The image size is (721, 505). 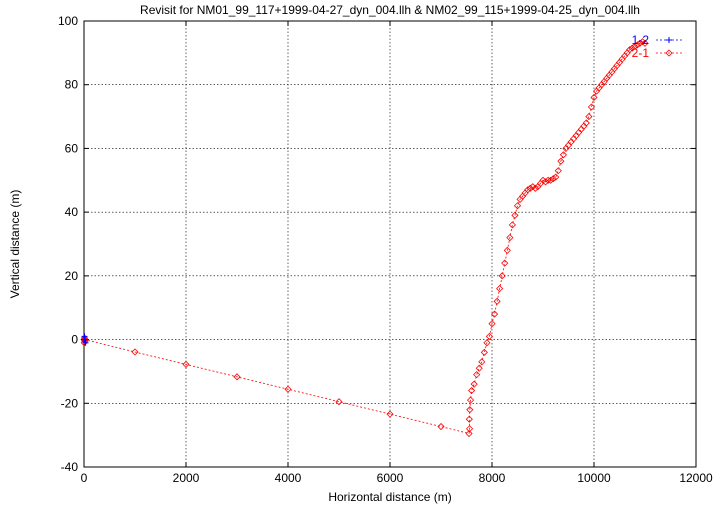 I want to click on x-tick-label: 10000, so click(x=594, y=478).